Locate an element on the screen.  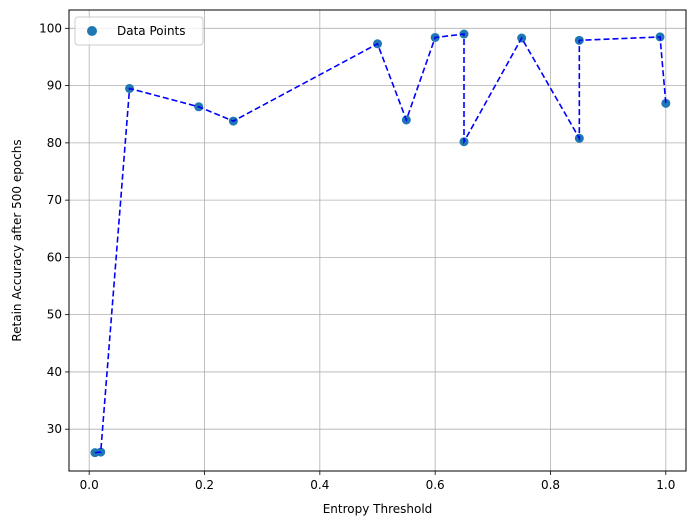
x-tick-label: 0.0 is located at coordinates (89, 485).